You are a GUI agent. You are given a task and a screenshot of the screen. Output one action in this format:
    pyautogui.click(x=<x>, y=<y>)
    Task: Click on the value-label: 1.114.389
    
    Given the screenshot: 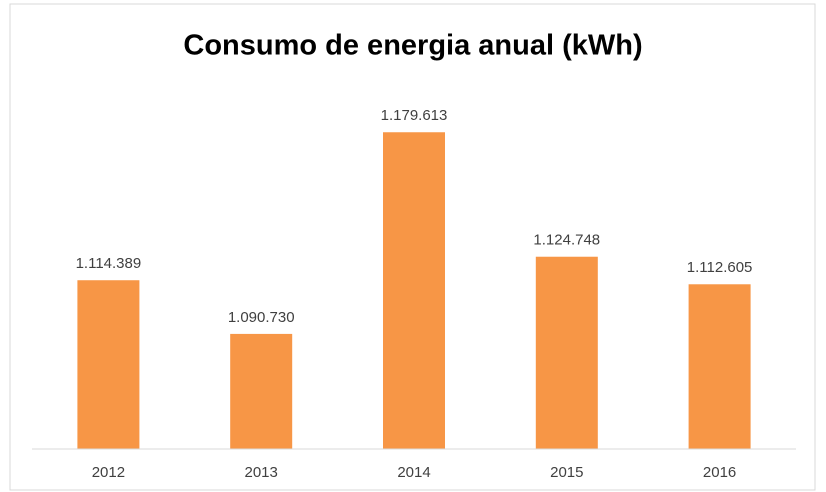 What is the action you would take?
    pyautogui.click(x=109, y=263)
    